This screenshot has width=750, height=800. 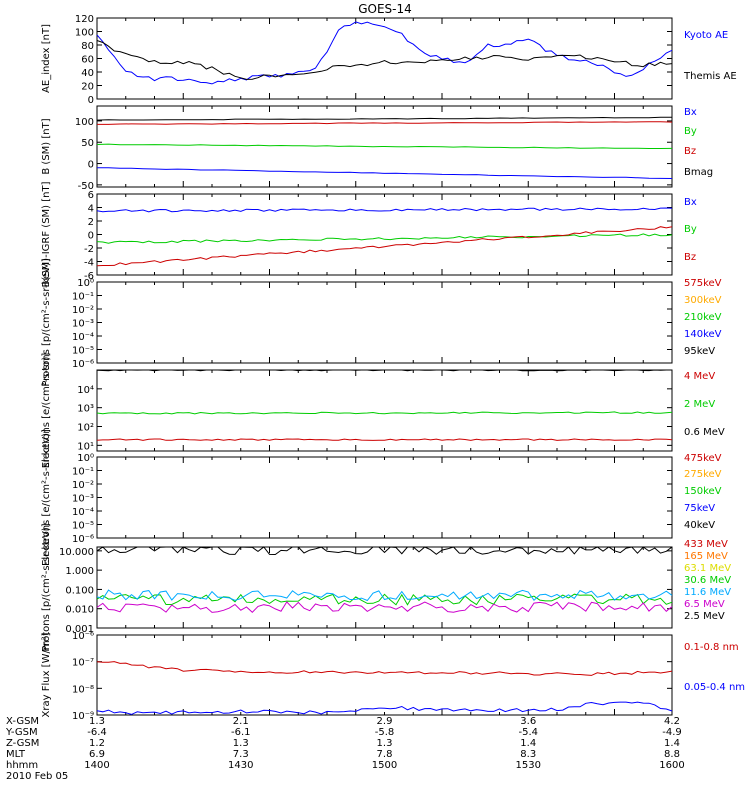 I want to click on y-tick-label: 4, so click(x=91, y=209).